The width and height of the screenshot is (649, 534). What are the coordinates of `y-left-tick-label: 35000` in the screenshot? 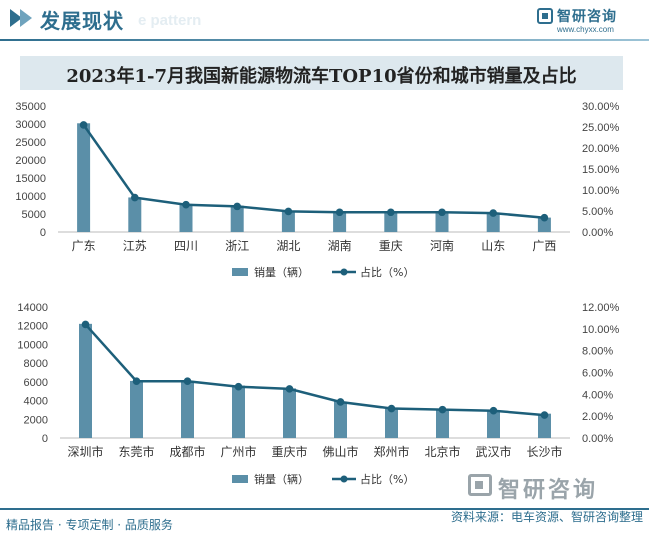 It's located at (30, 107).